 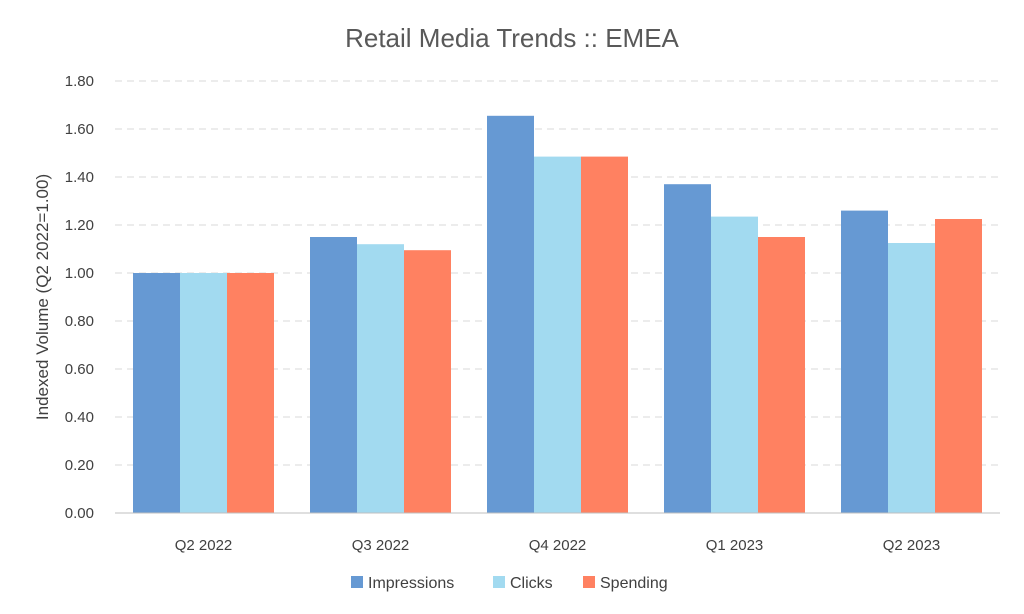 What do you see at coordinates (734, 364) in the screenshot?
I see `bar-clicks-q1-2023` at bounding box center [734, 364].